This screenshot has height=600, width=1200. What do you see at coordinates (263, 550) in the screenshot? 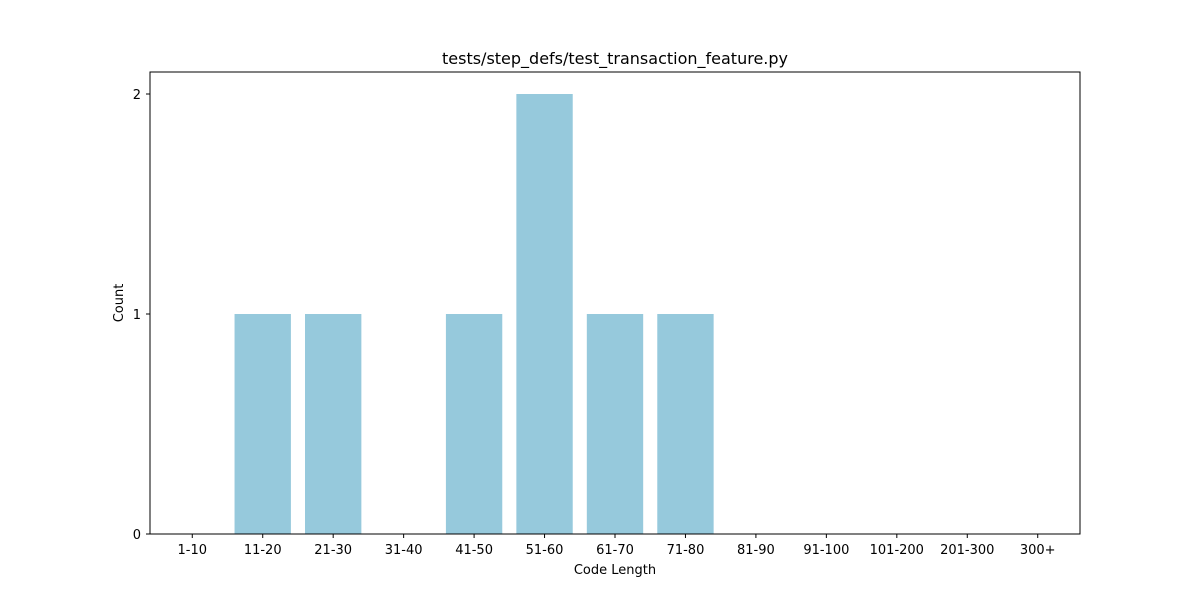
I see `x-tick-label: 11-20` at bounding box center [263, 550].